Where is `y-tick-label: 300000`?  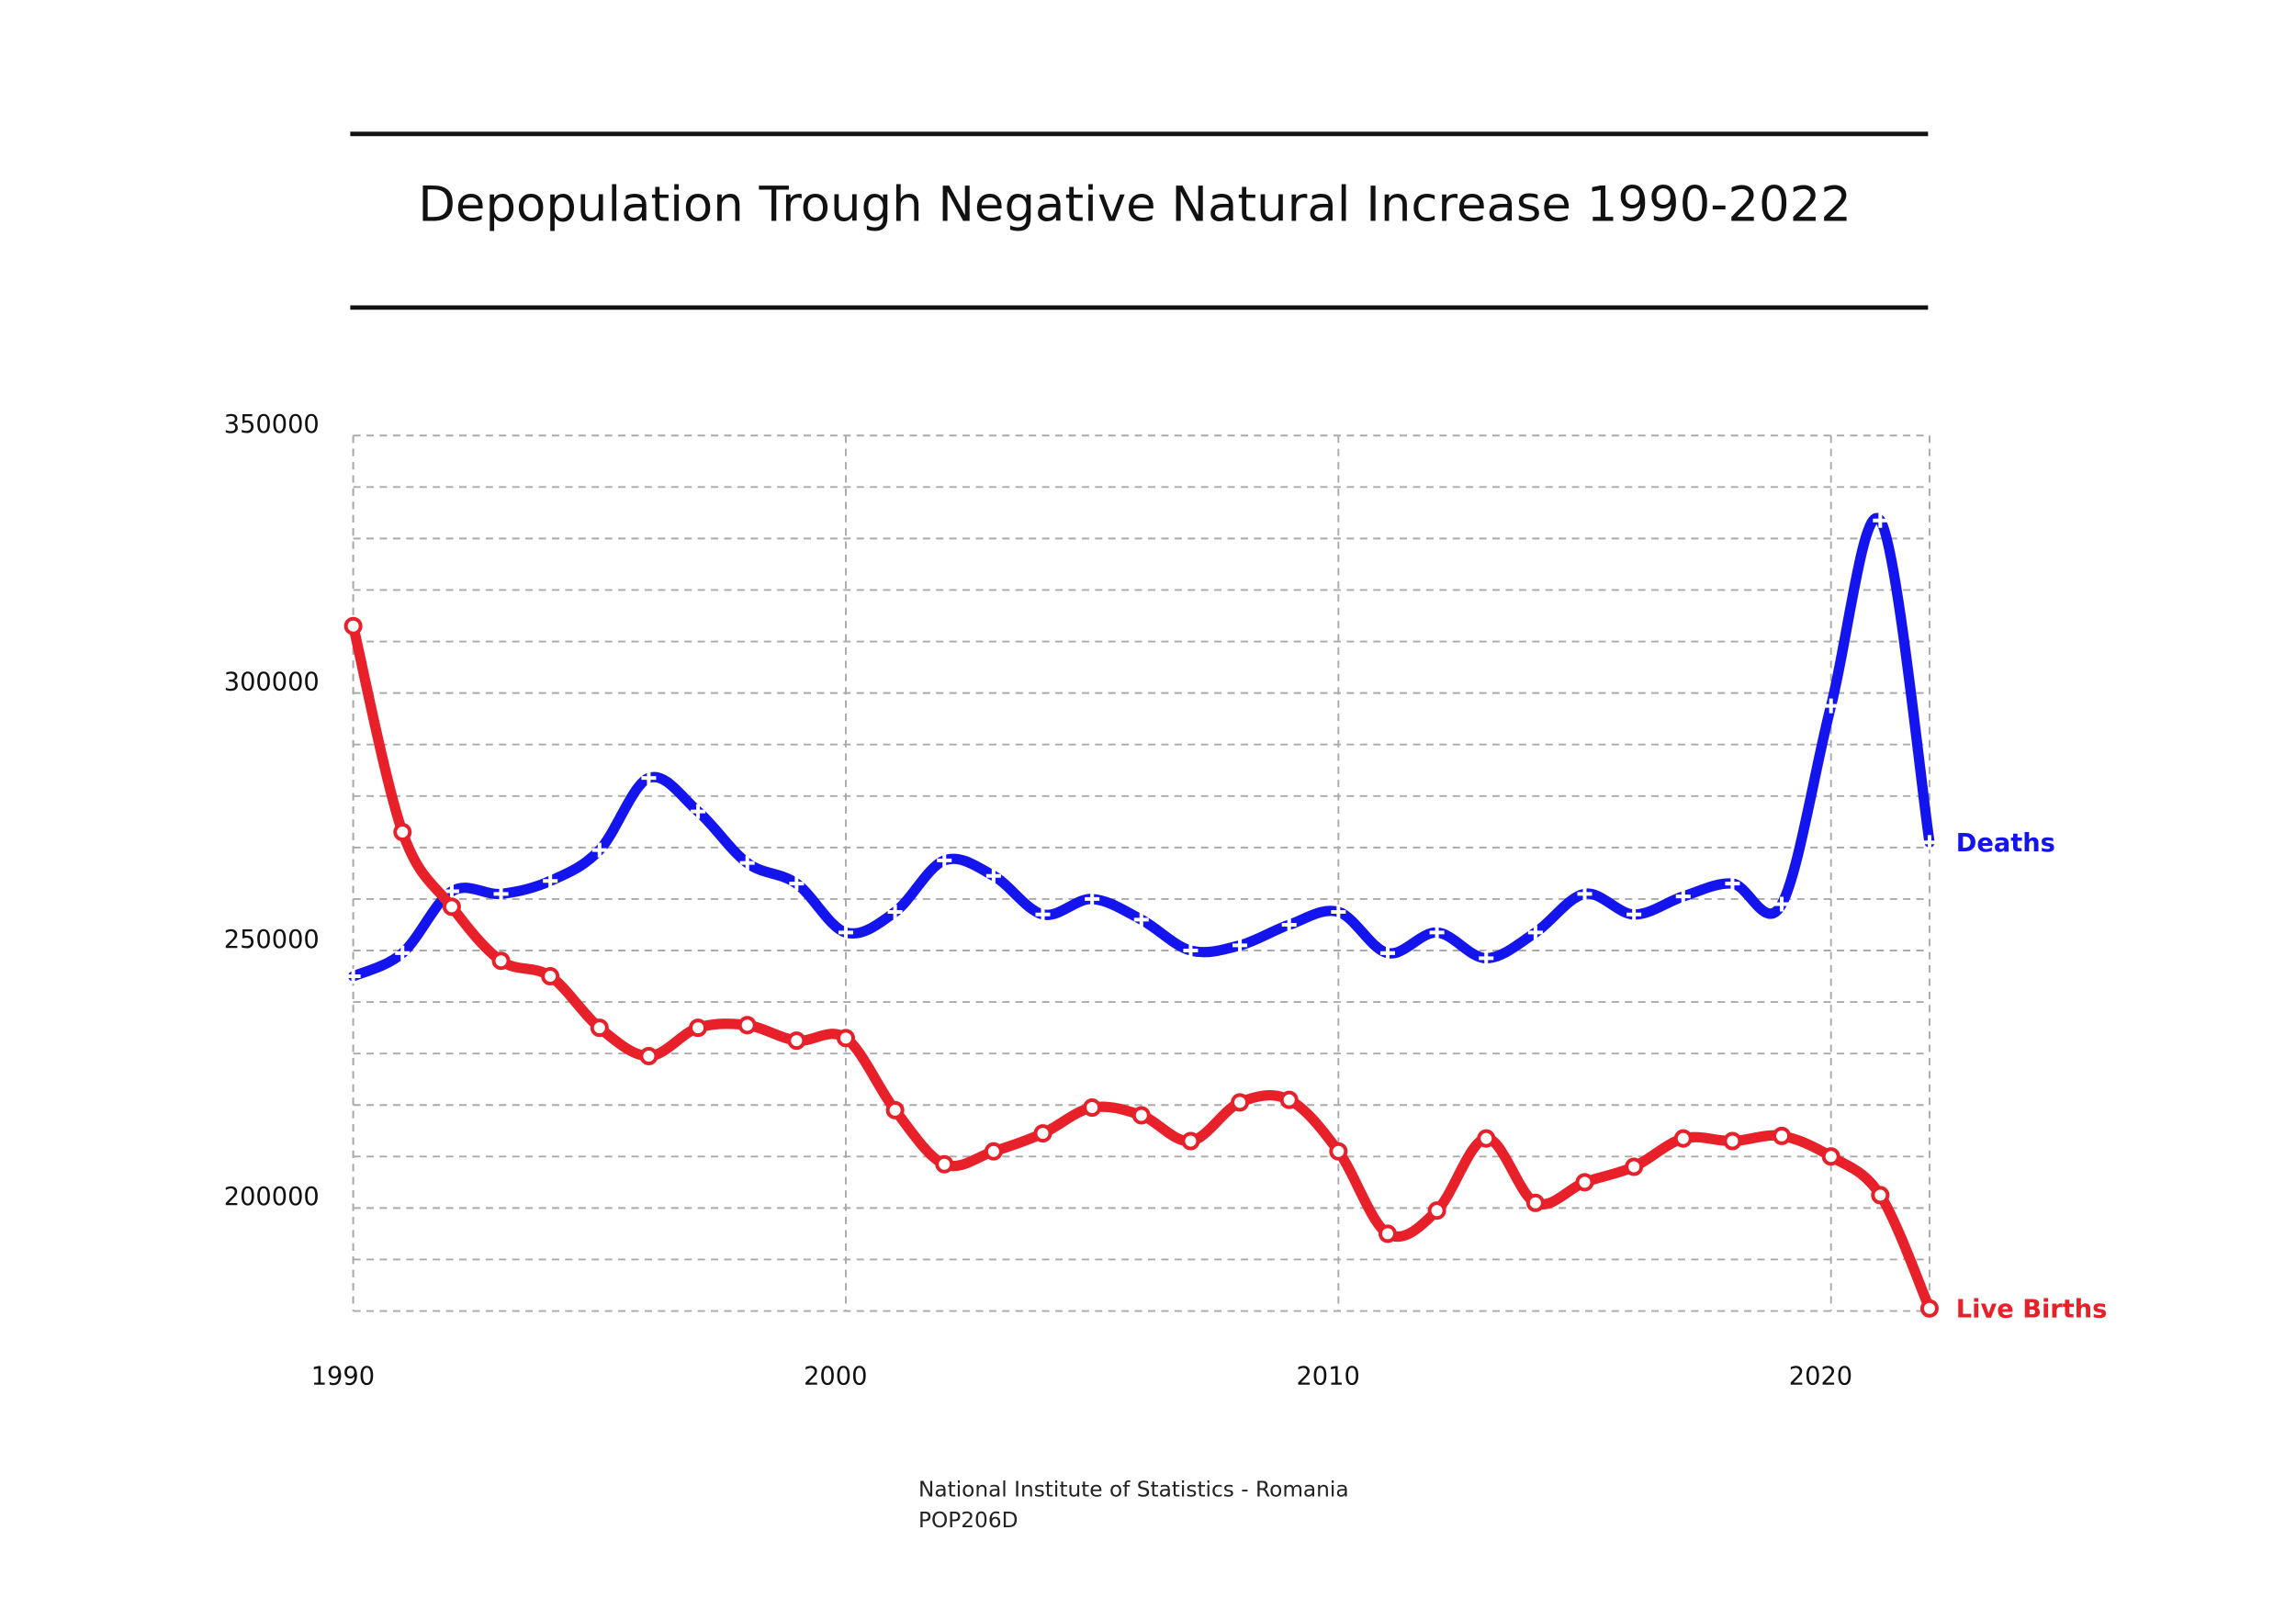 y-tick-label: 300000 is located at coordinates (272, 682).